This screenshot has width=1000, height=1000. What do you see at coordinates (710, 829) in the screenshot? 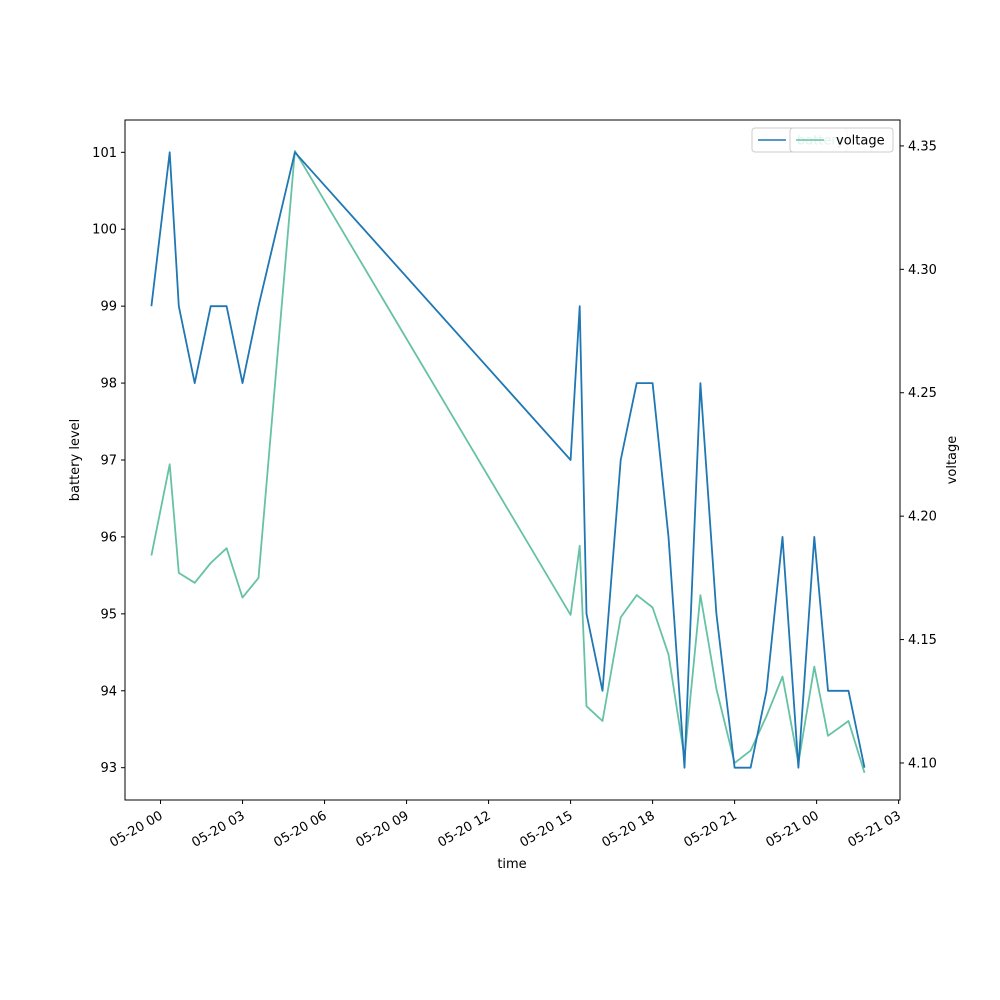
I see `x-tick-label: 05-20 21` at bounding box center [710, 829].